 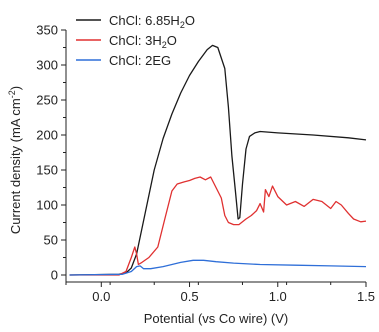 I want to click on y-tick-label: 150, so click(x=47, y=170).